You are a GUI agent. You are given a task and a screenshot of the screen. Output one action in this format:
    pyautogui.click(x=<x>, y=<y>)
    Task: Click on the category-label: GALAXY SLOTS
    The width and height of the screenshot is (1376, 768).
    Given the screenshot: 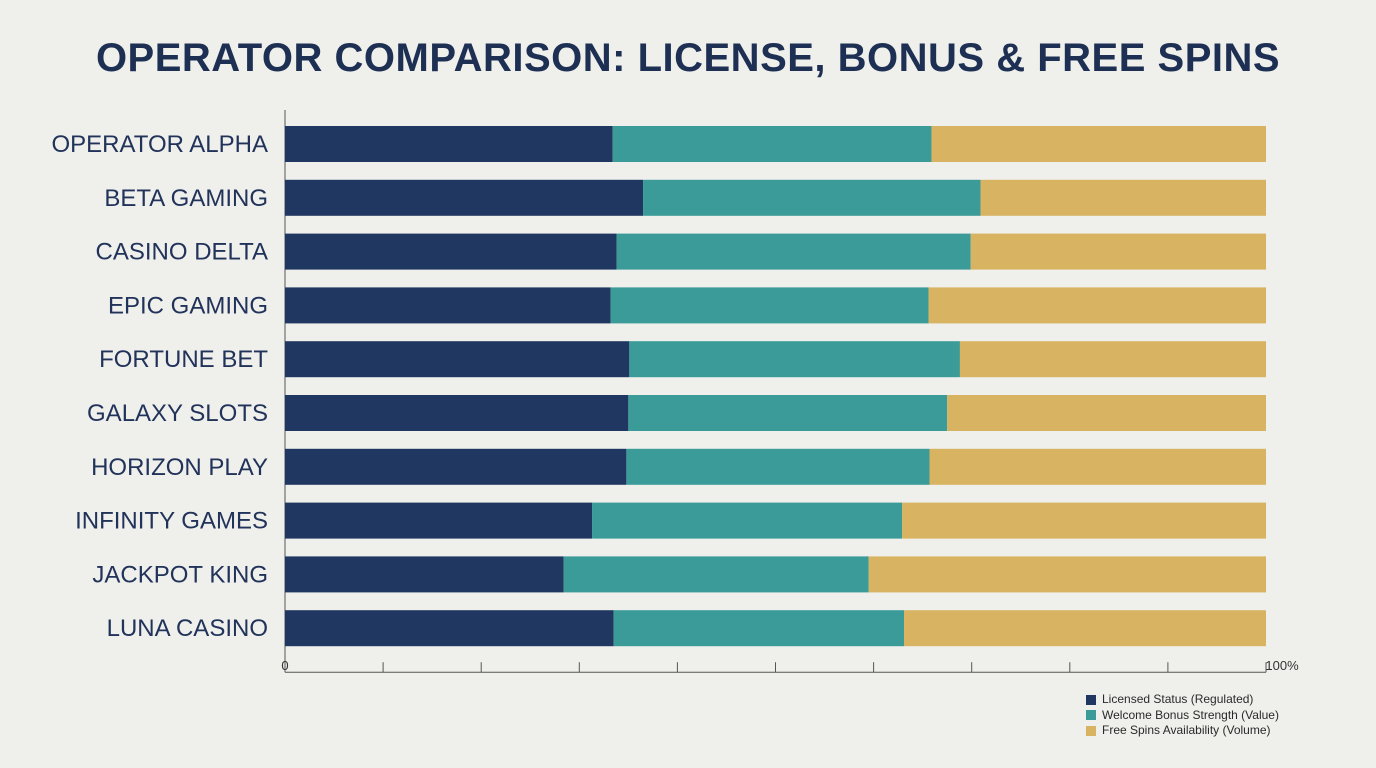 What is the action you would take?
    pyautogui.click(x=177, y=413)
    